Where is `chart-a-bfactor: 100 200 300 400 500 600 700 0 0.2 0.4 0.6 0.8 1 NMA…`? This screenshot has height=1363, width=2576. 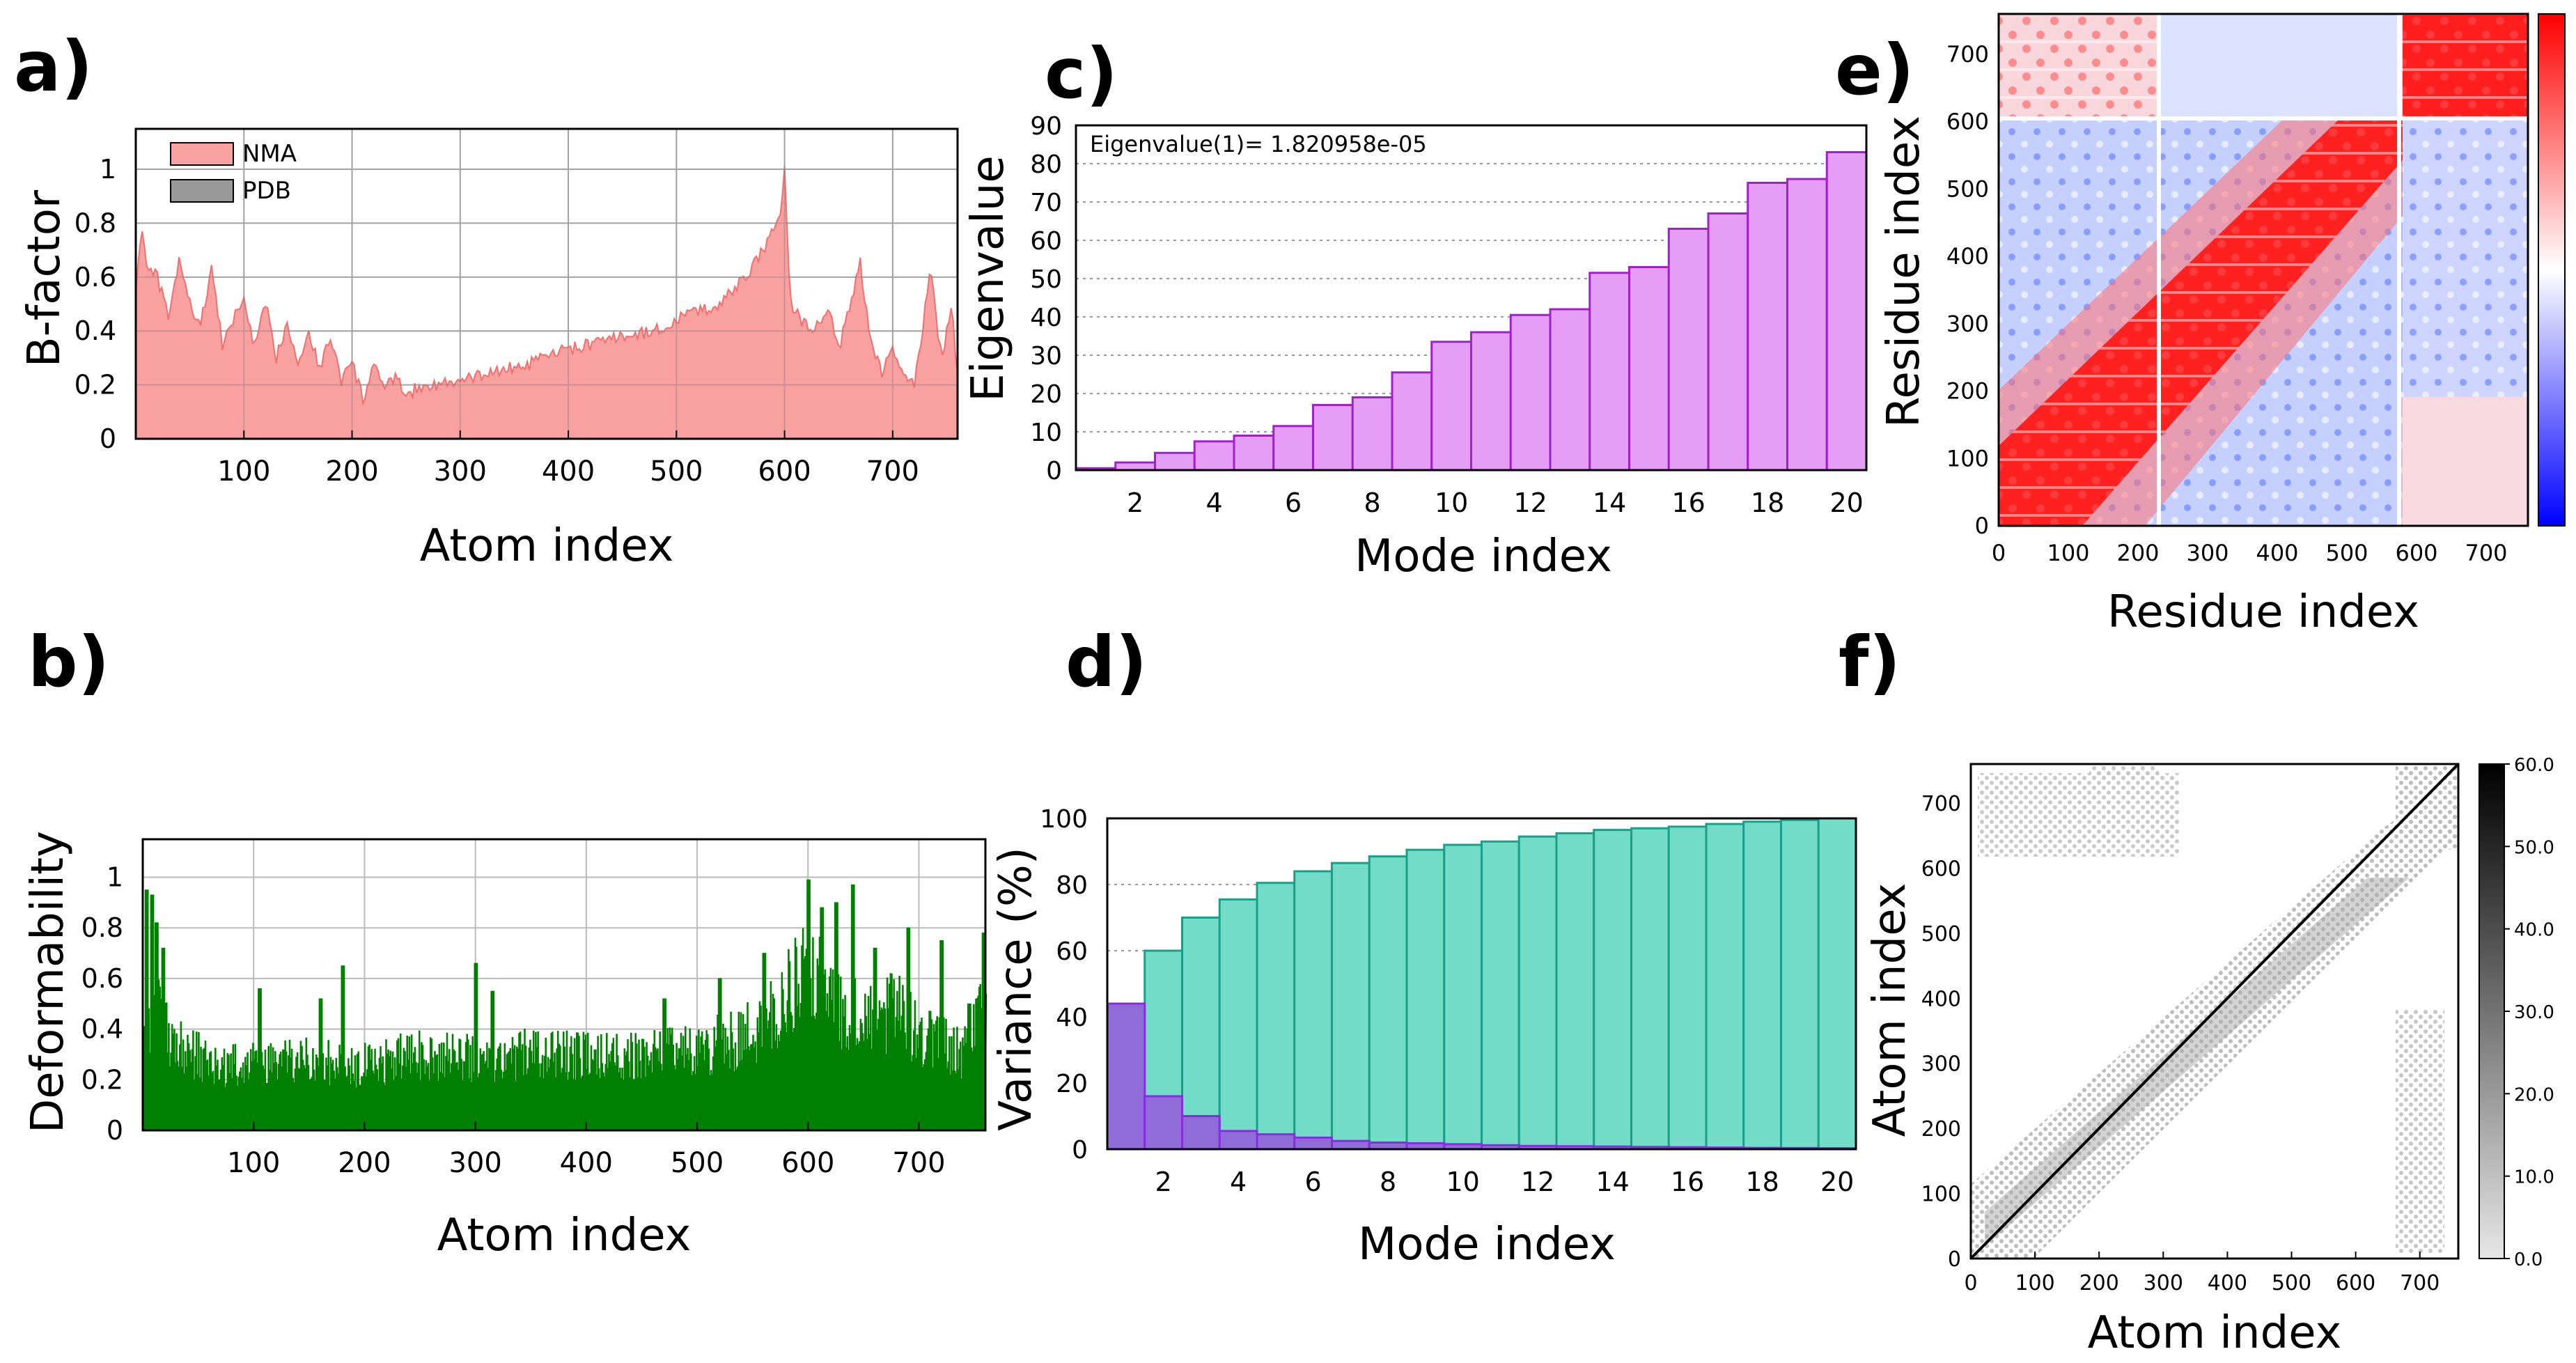
chart-a-bfactor: 100 200 300 400 500 600 700 0 0.2 0.4 0.6 0.8 1 NMA… is located at coordinates (489, 350).